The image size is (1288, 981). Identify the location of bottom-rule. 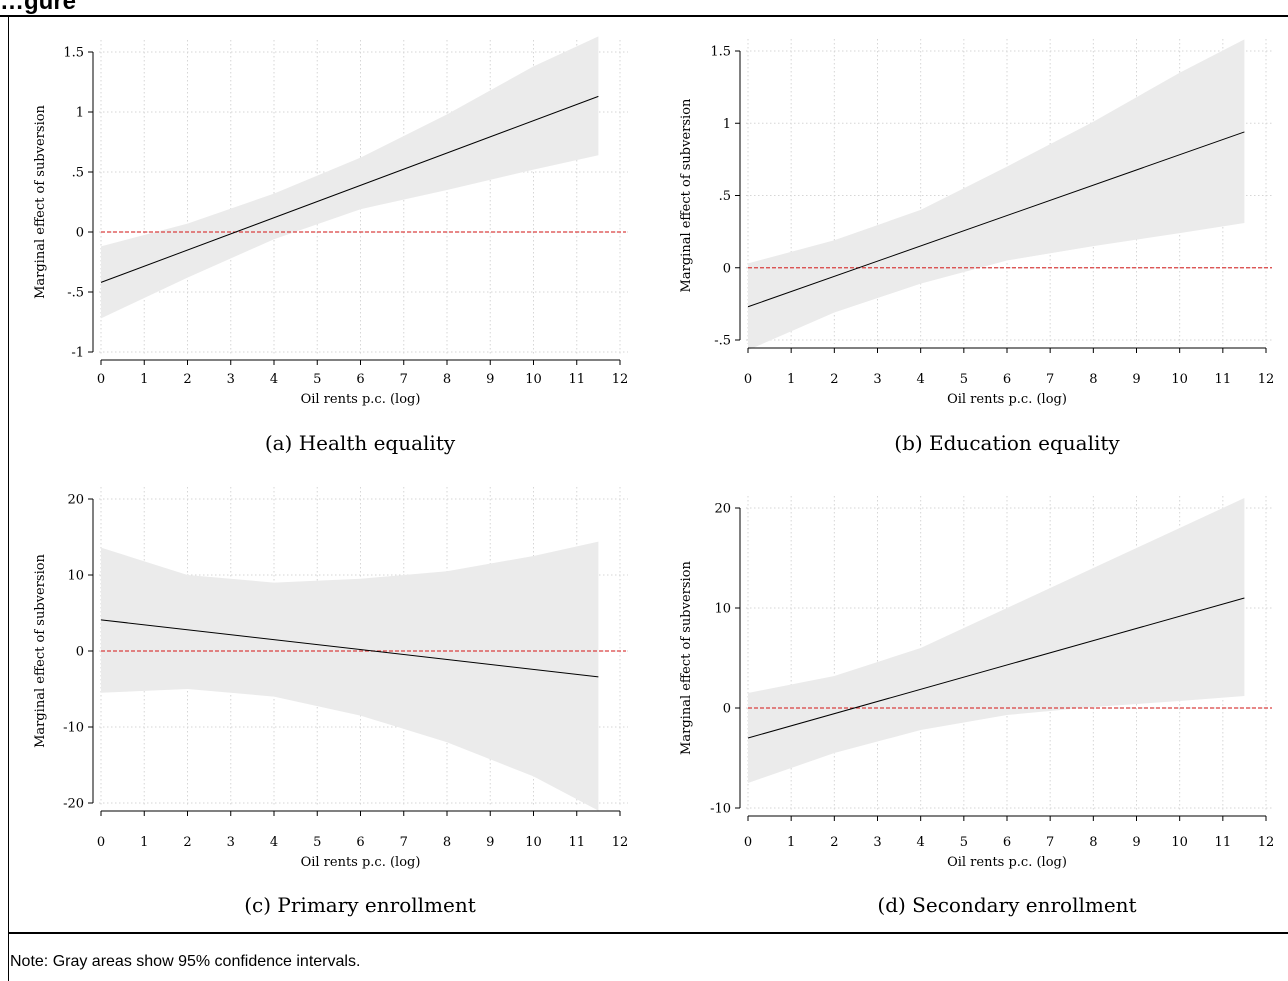
(648, 933).